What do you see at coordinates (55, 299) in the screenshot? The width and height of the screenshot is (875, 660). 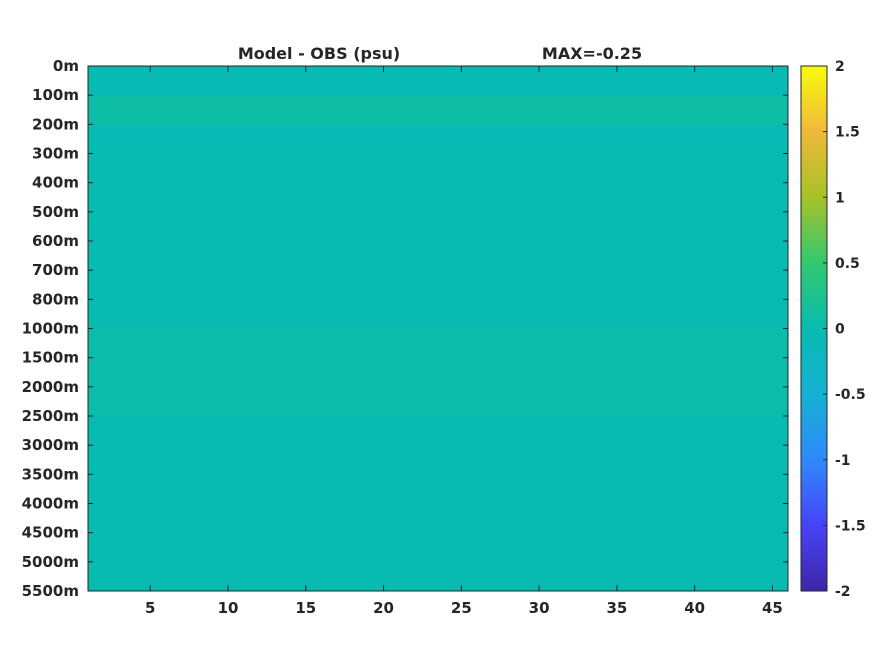 I see `y-tick-label: 800m` at bounding box center [55, 299].